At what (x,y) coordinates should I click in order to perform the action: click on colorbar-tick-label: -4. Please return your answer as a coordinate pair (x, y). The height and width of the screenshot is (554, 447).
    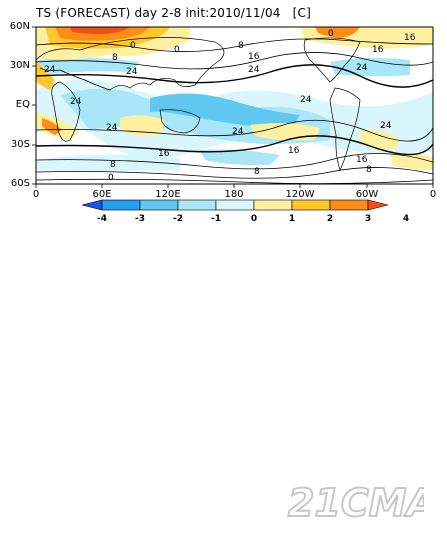
    Looking at the image, I should click on (102, 219).